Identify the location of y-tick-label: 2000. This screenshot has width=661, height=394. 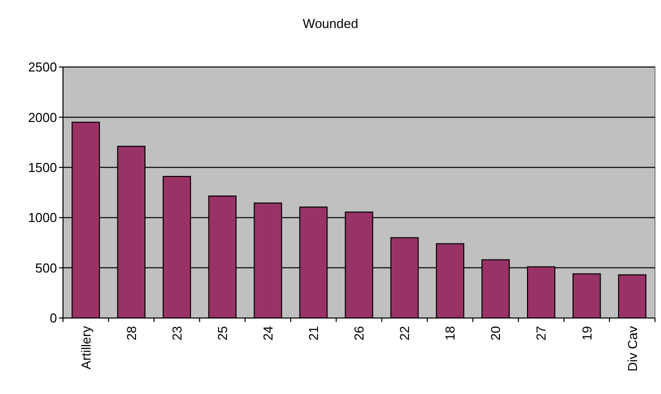
(42, 117).